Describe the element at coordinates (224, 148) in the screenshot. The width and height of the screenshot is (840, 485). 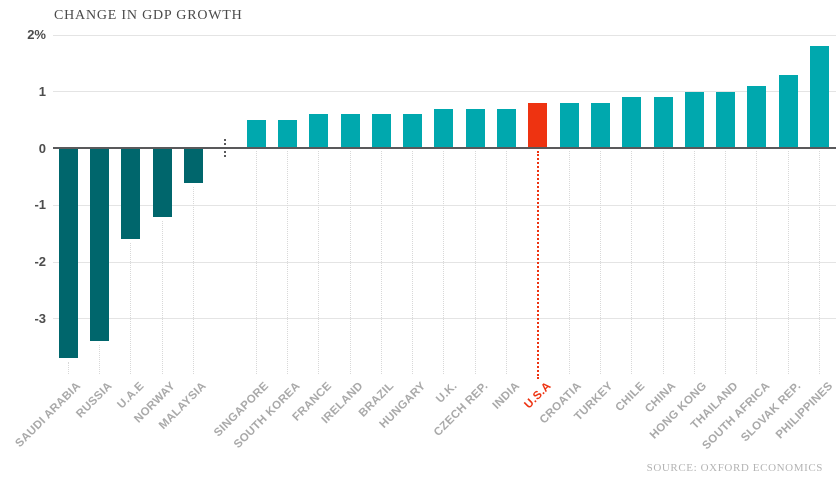
I see `group-separator-line` at that location.